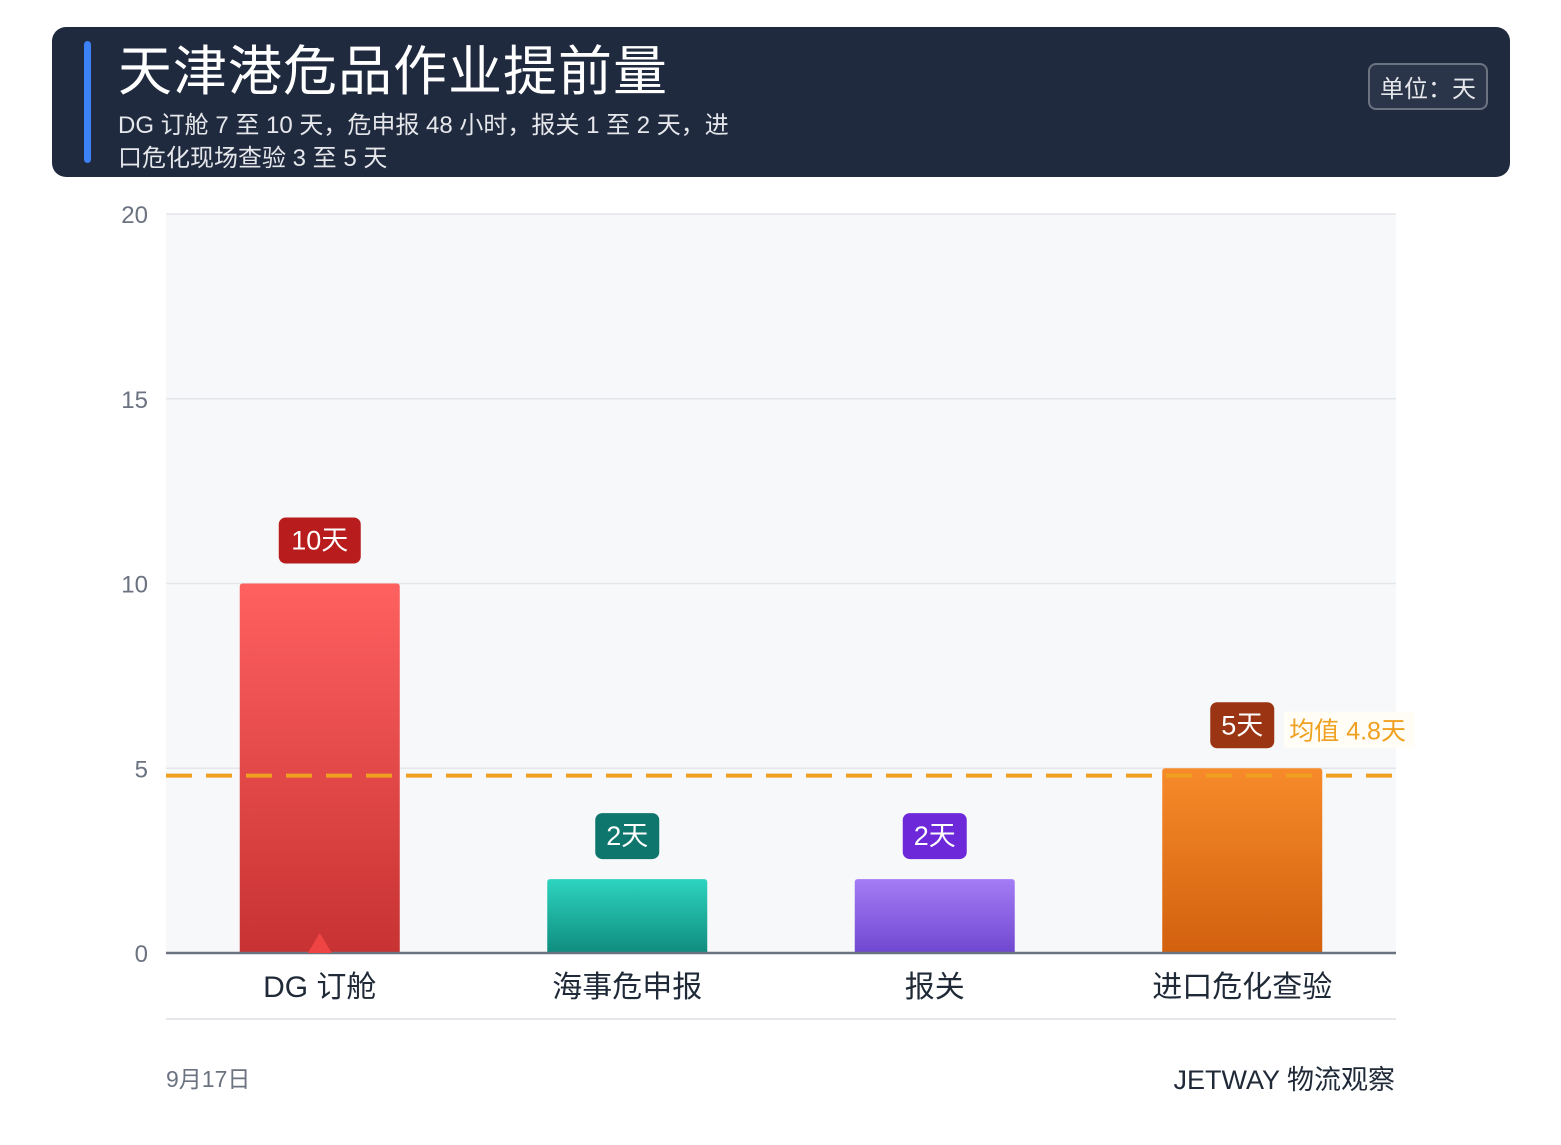 Image resolution: width=1561 pixels, height=1145 pixels. What do you see at coordinates (1284, 1080) in the screenshot?
I see `footer-brand: JETWAY 物流观察` at bounding box center [1284, 1080].